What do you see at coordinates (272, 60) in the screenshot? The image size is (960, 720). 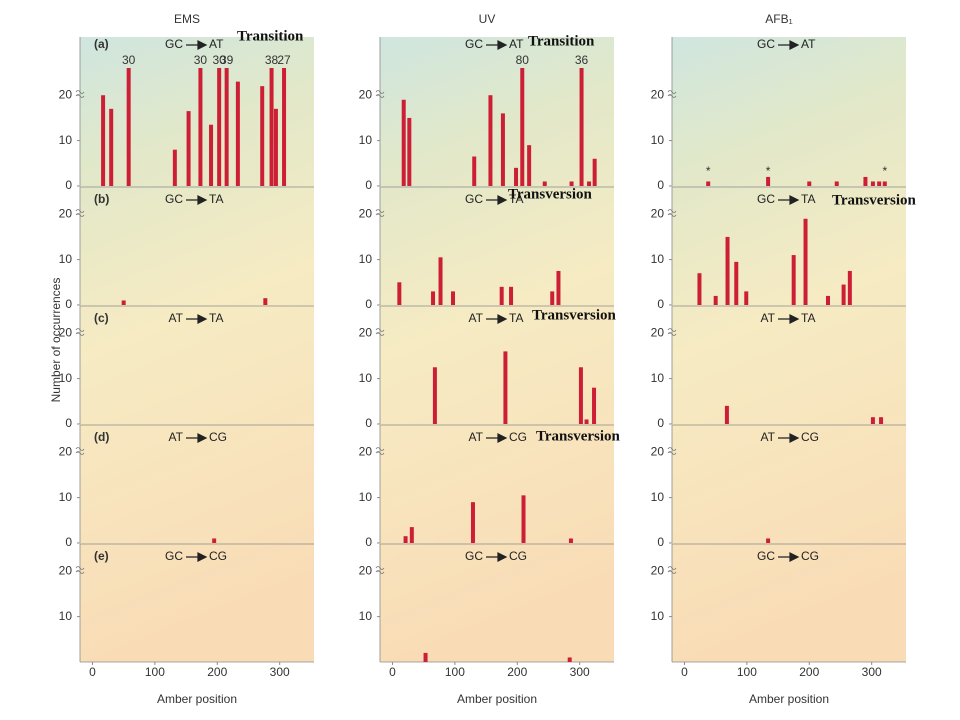 I see `bar-value-label: 38` at bounding box center [272, 60].